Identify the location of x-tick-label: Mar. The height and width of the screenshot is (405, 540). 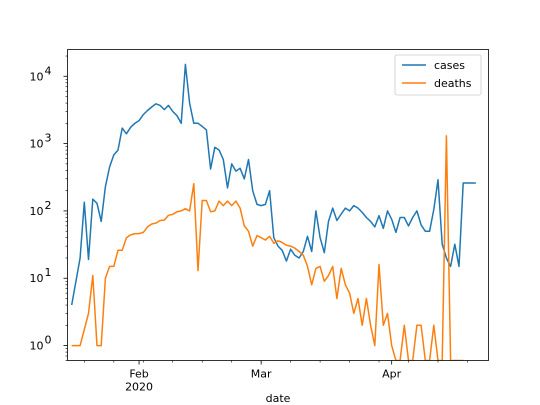
(261, 374).